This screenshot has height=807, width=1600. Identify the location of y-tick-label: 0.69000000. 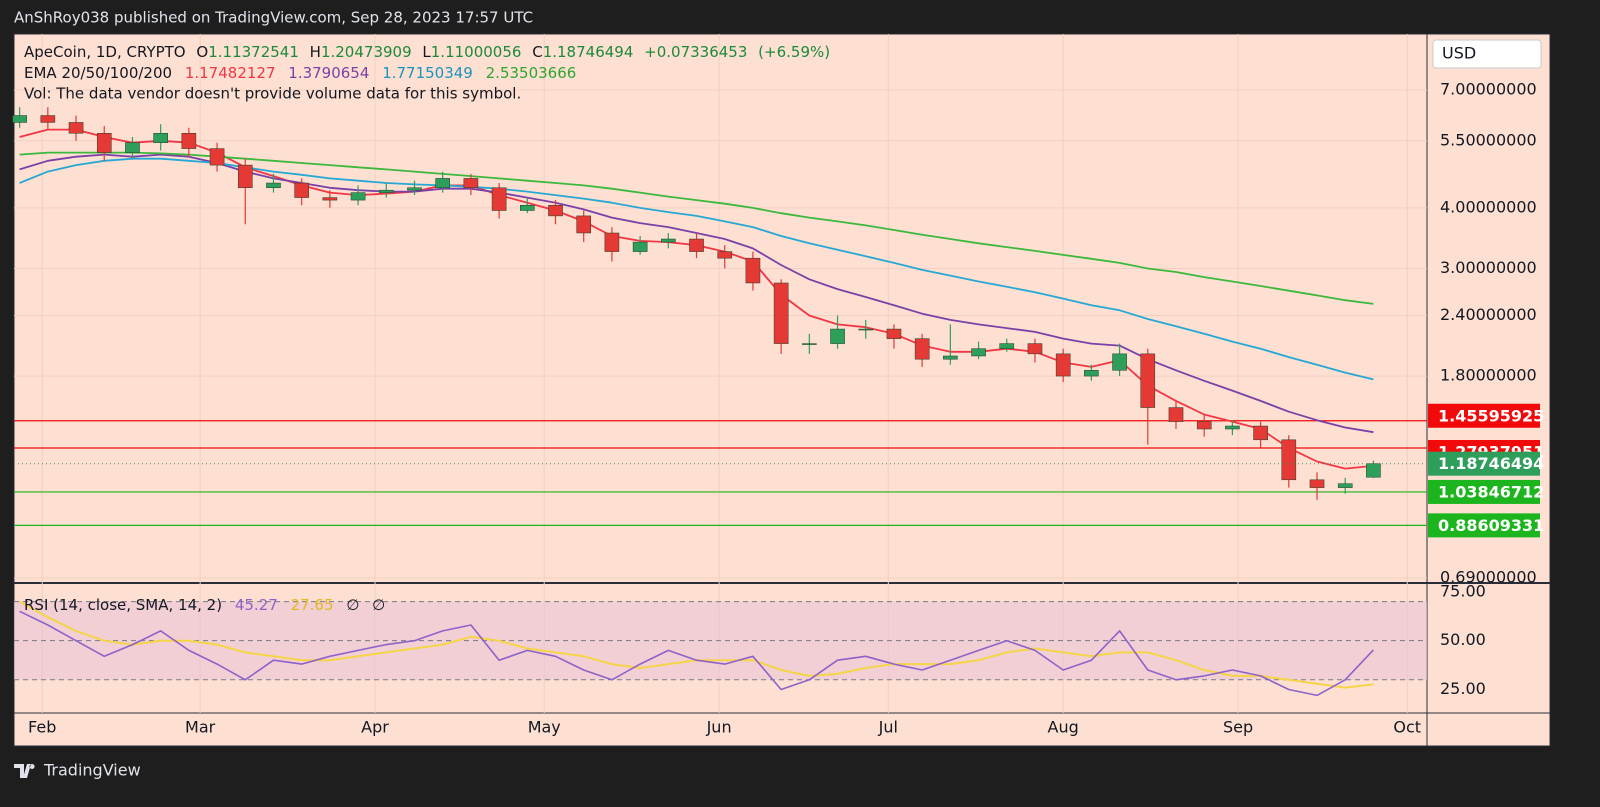
(1488, 577).